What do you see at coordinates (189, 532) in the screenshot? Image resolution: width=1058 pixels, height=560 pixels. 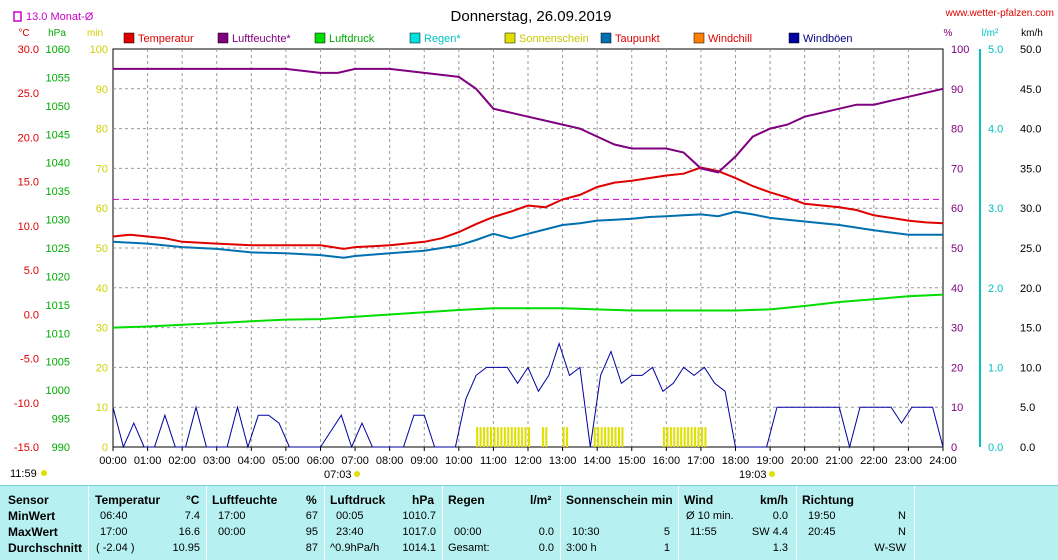 I see `temp-max: 16.6` at bounding box center [189, 532].